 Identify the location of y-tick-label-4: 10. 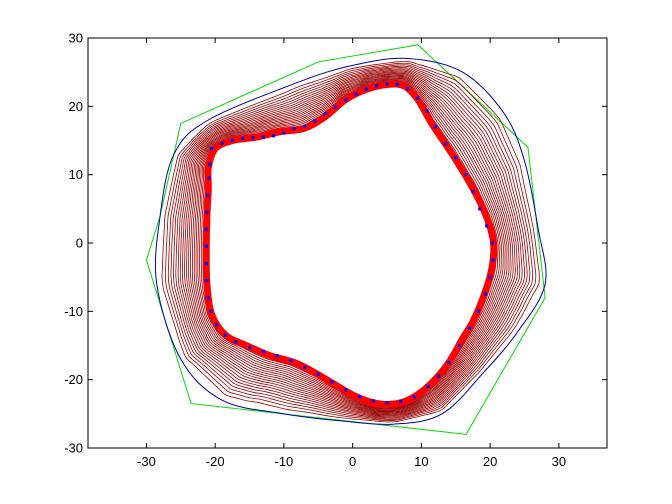
(76, 174).